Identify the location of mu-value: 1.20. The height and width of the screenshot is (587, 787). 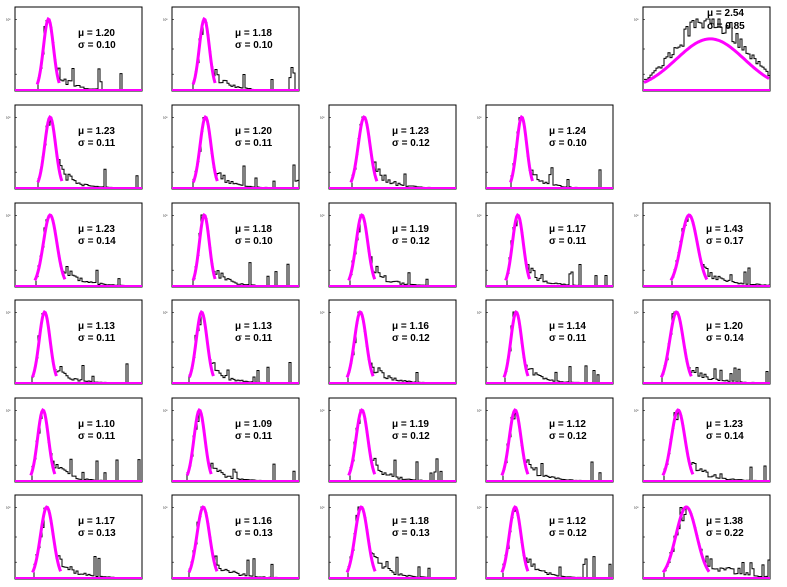
(734, 326).